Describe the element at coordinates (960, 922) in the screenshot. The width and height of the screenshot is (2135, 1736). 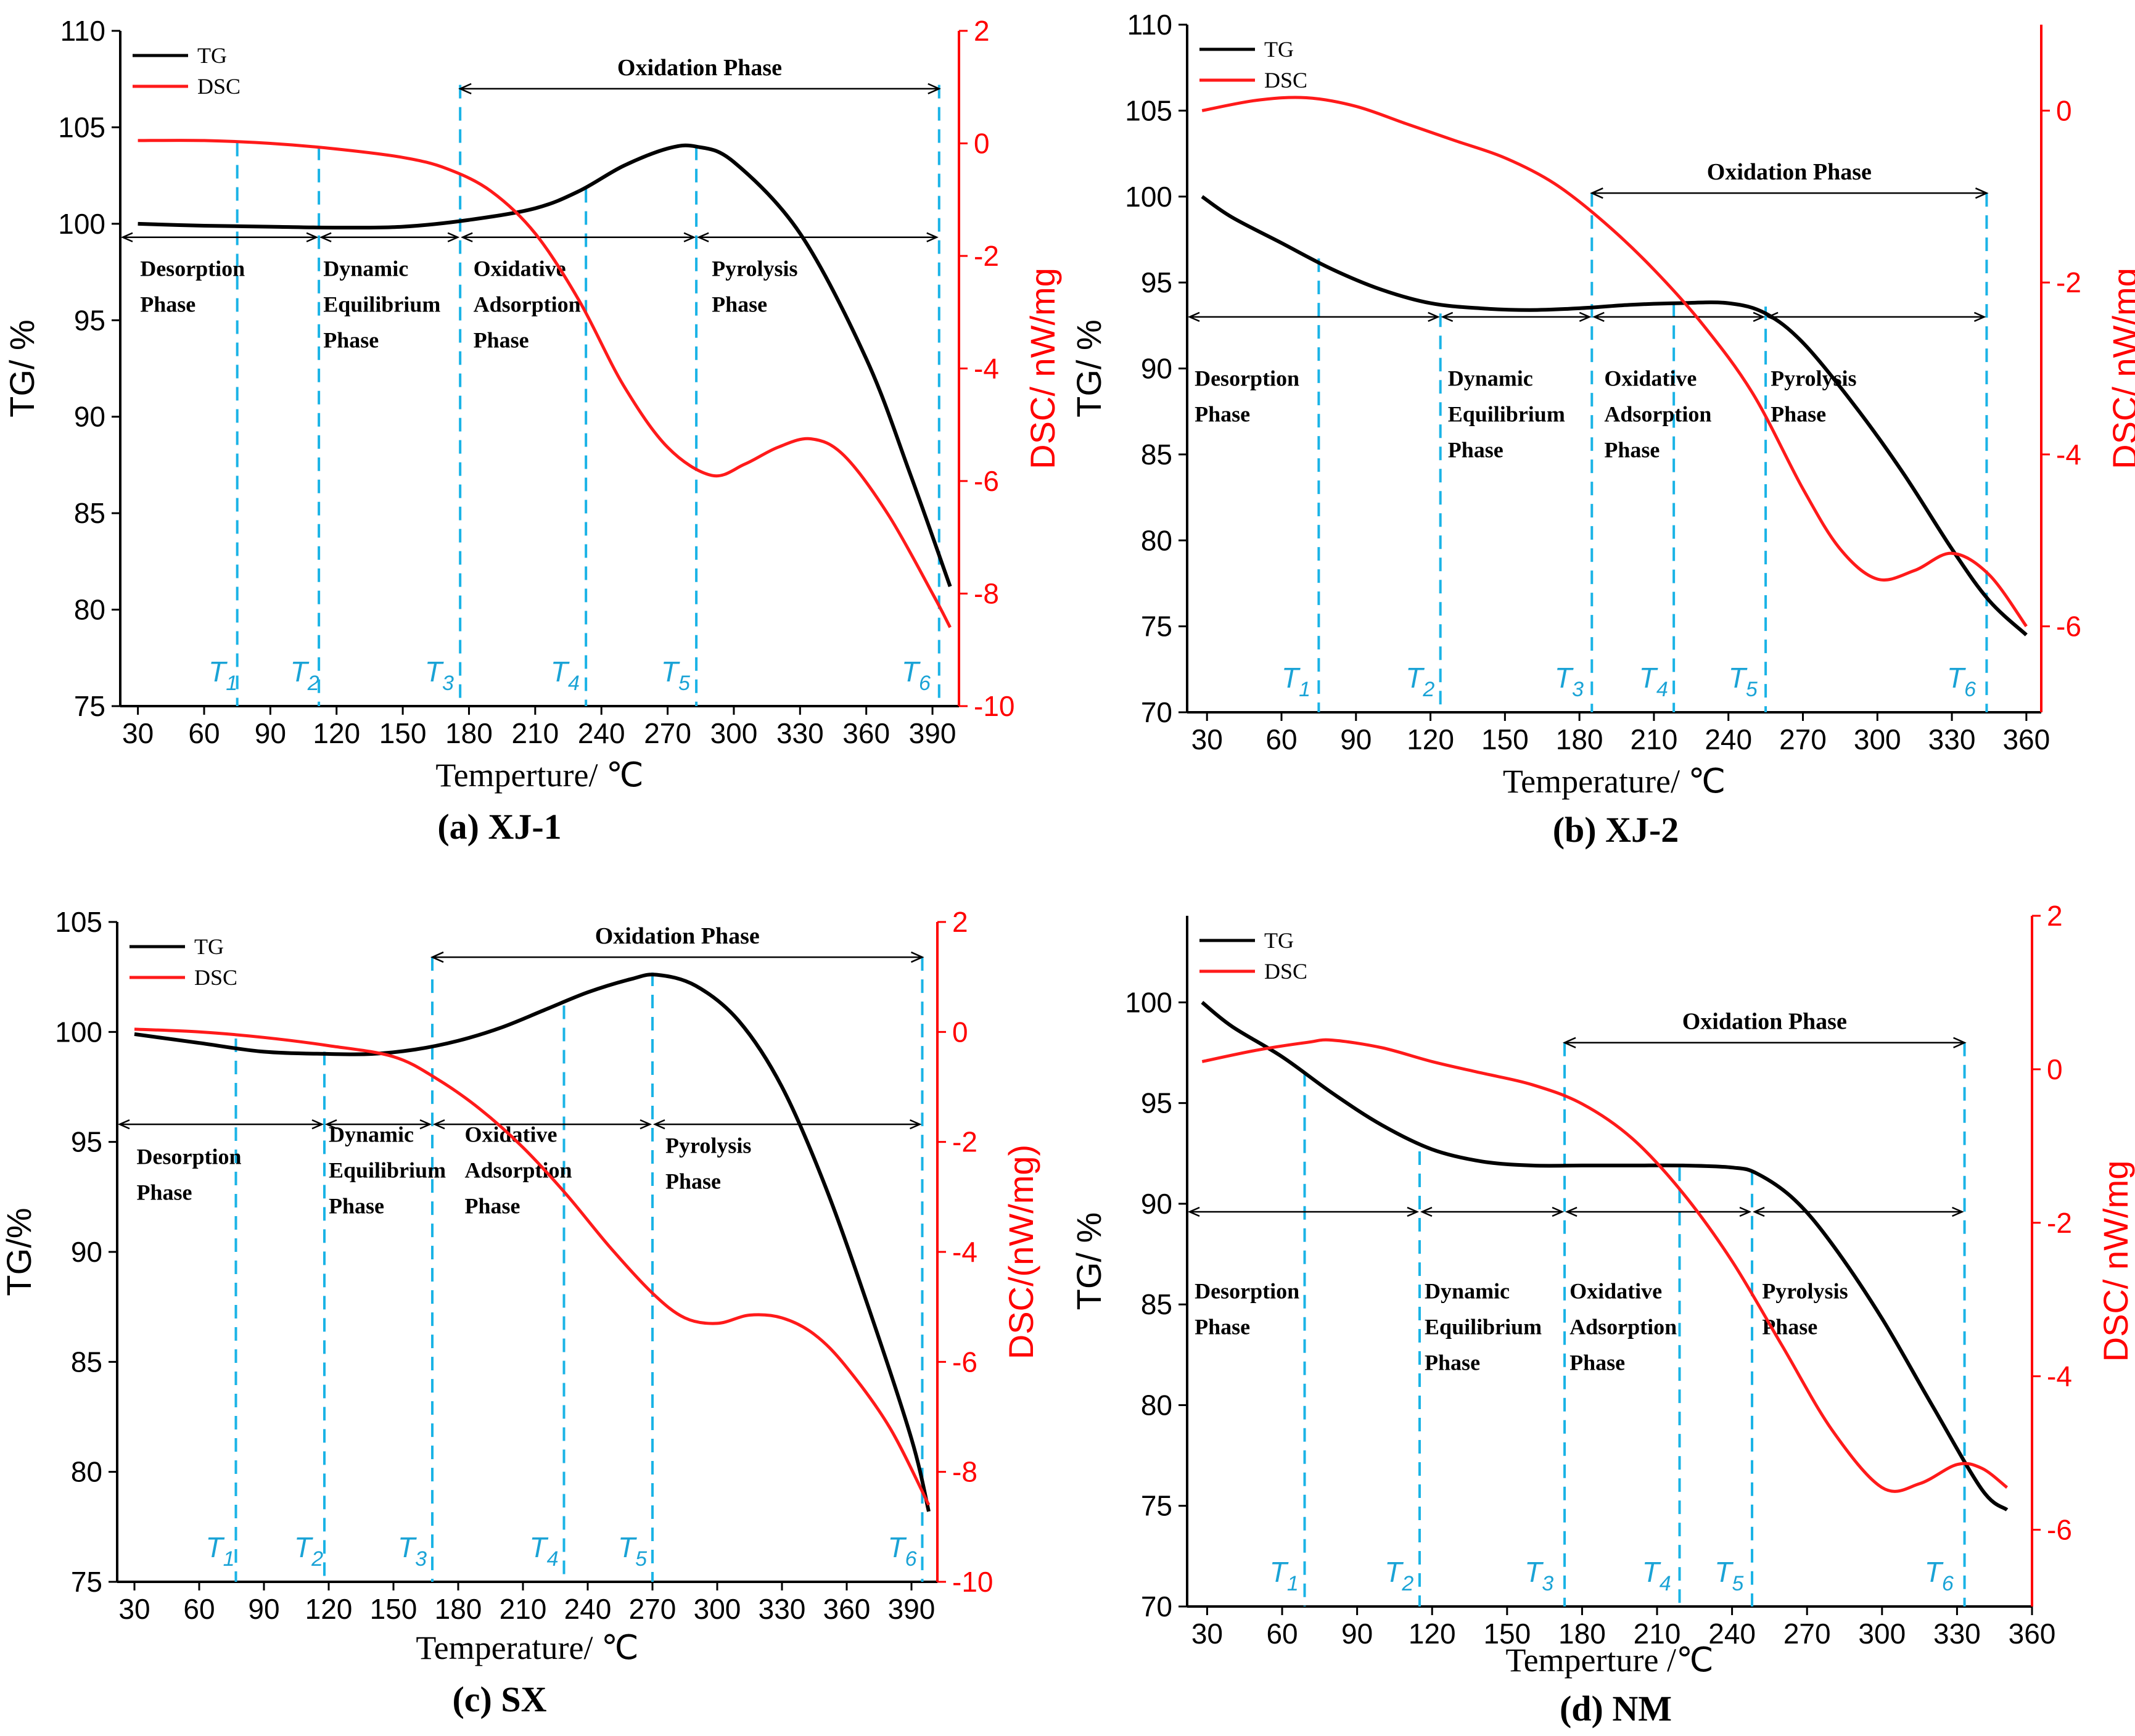
I see `y-right-tick-label: 2` at that location.